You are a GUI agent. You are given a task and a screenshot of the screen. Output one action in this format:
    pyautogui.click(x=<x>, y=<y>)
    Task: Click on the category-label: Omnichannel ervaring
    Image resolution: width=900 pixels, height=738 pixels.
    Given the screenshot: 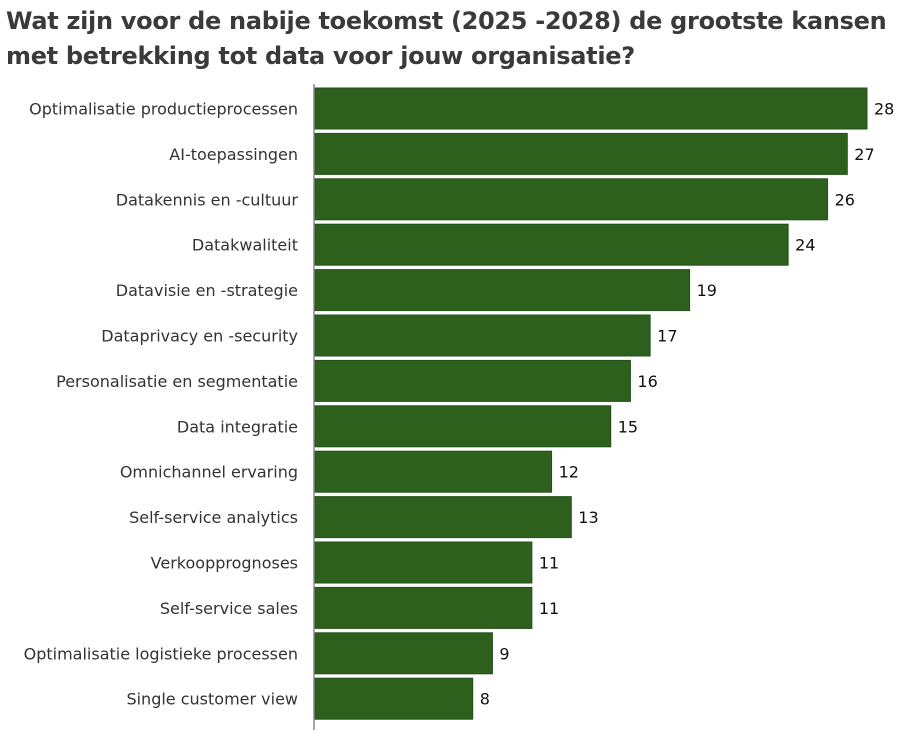 What is the action you would take?
    pyautogui.click(x=209, y=472)
    